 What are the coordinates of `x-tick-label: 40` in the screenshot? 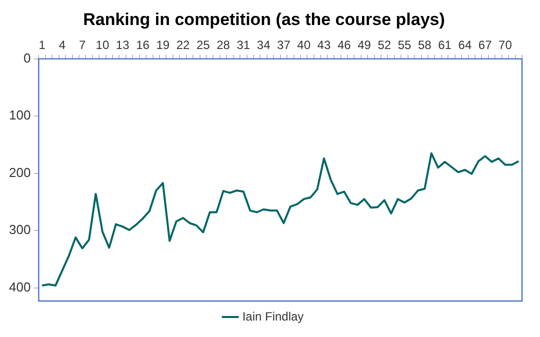 It's located at (304, 45).